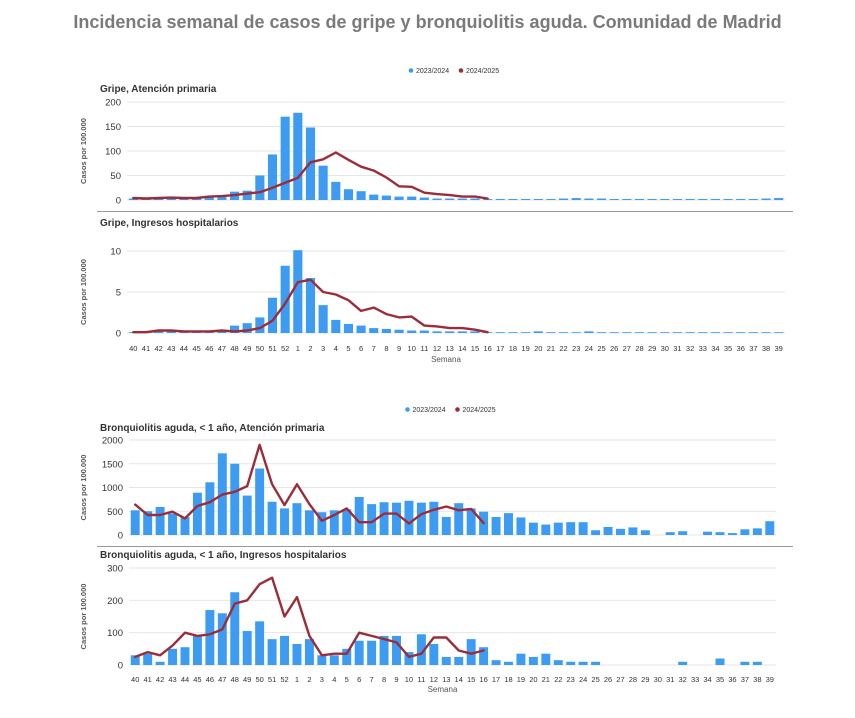 This screenshot has height=718, width=855. Describe the element at coordinates (608, 679) in the screenshot. I see `chart-3-xtick-label: 26` at that location.